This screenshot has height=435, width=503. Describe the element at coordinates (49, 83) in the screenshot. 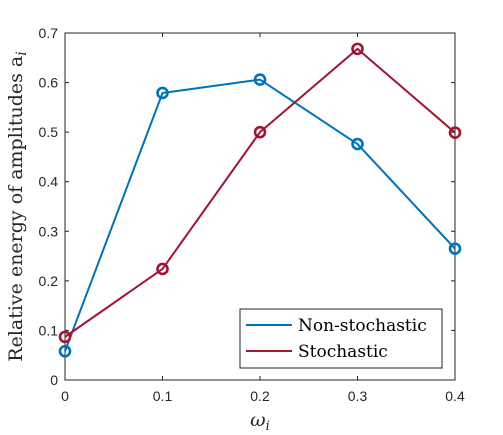

I see `y-tick-label: 0.6` at that location.